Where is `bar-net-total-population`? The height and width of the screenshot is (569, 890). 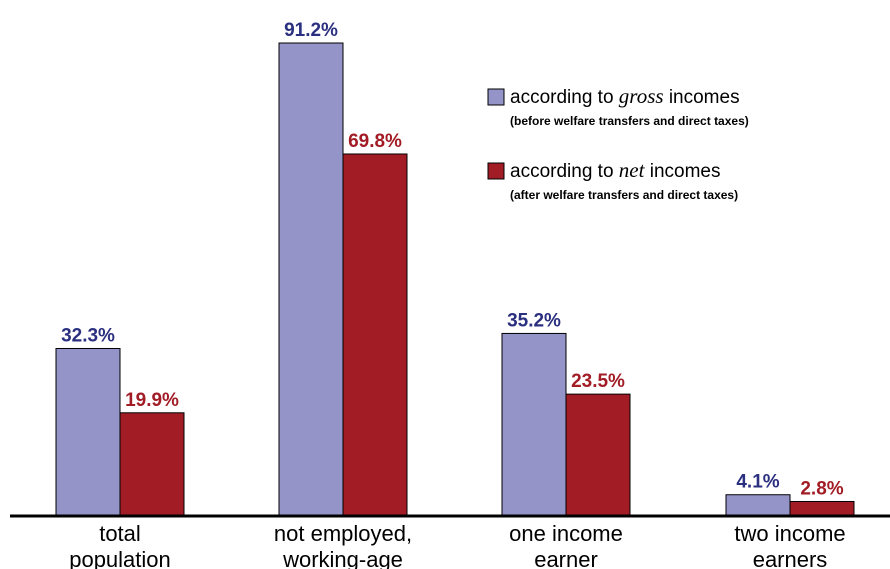 bar-net-total-population is located at coordinates (152, 464).